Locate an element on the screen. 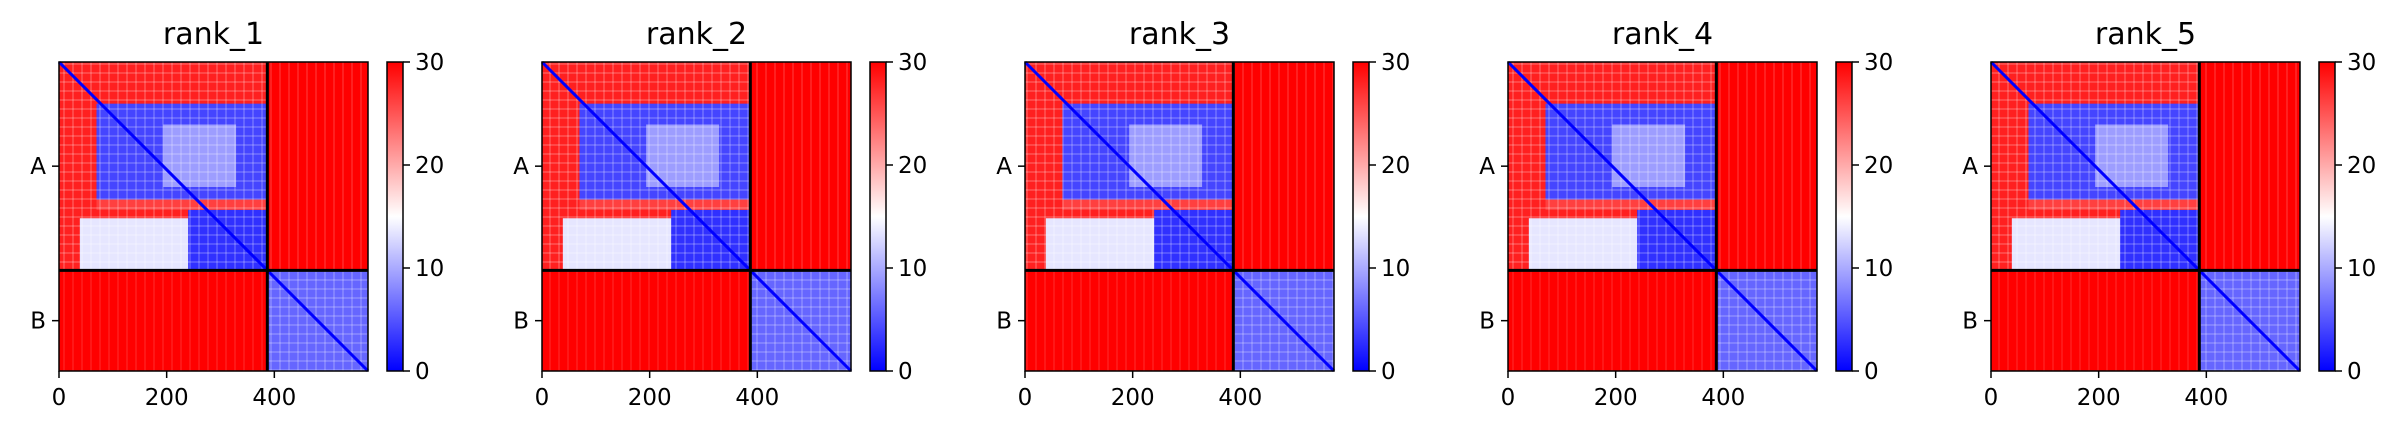  panel-title: rank_3 is located at coordinates (1179, 34).